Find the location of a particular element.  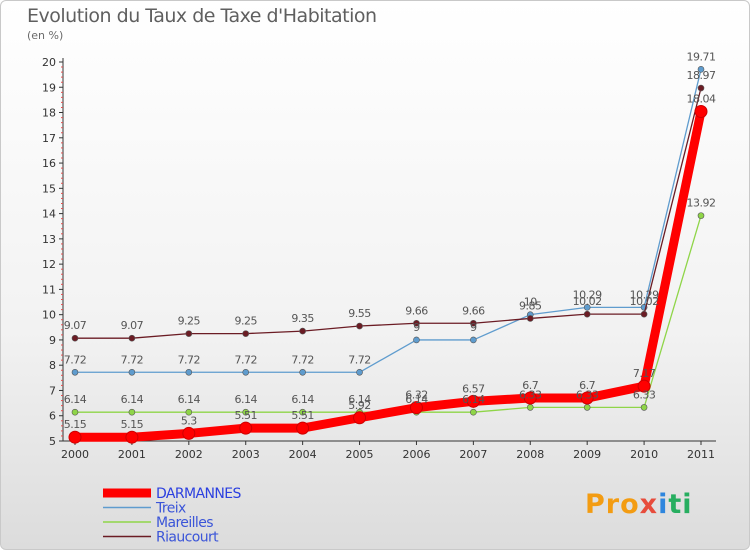

x-tick-label: 2006 is located at coordinates (416, 454).